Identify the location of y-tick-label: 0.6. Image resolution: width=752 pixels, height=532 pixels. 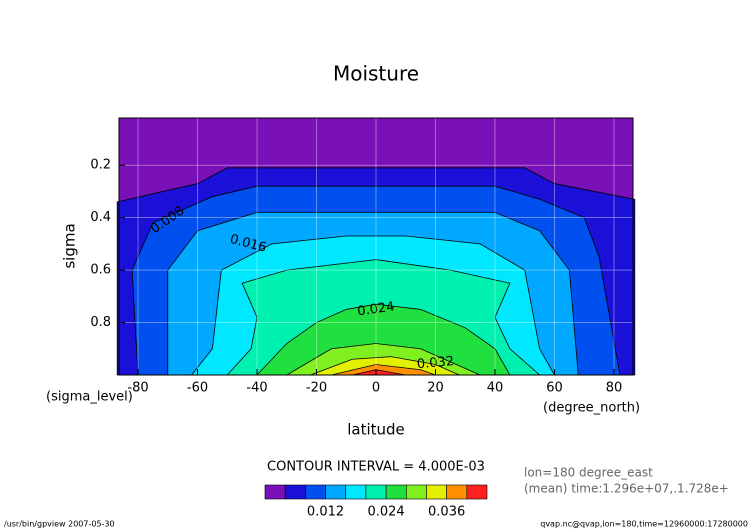
(100, 270).